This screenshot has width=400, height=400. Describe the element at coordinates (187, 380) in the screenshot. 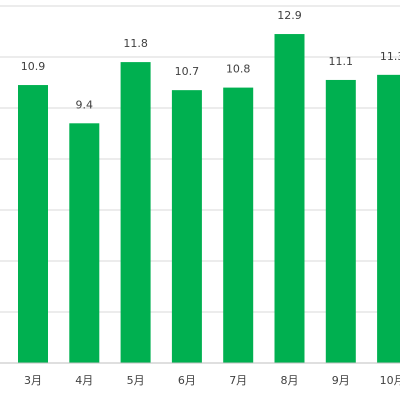

I see `x-tick-label-4: 6月` at that location.